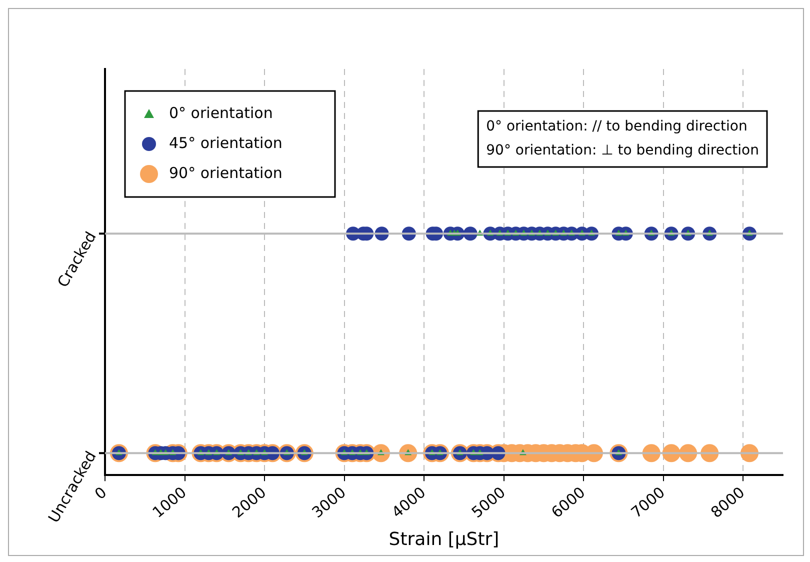 The width and height of the screenshot is (810, 562). I want to click on legend-label: 45° orientation, so click(225, 143).